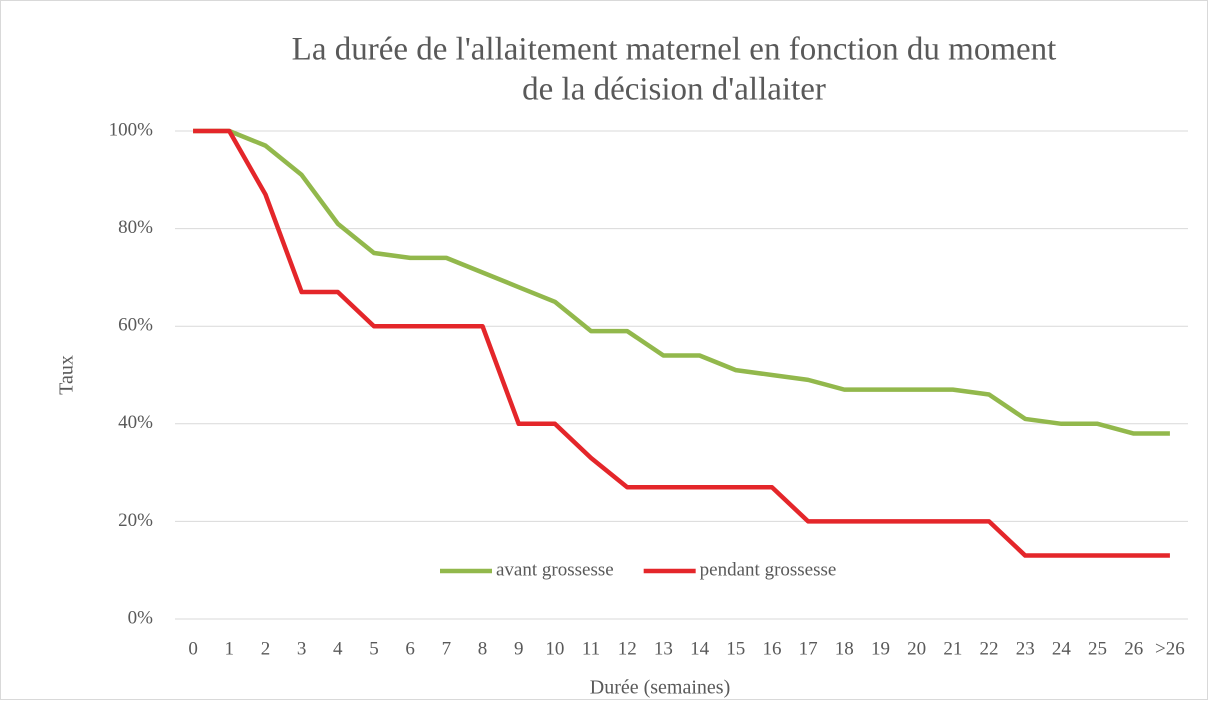  I want to click on legend-label: avant grossesse, so click(555, 569).